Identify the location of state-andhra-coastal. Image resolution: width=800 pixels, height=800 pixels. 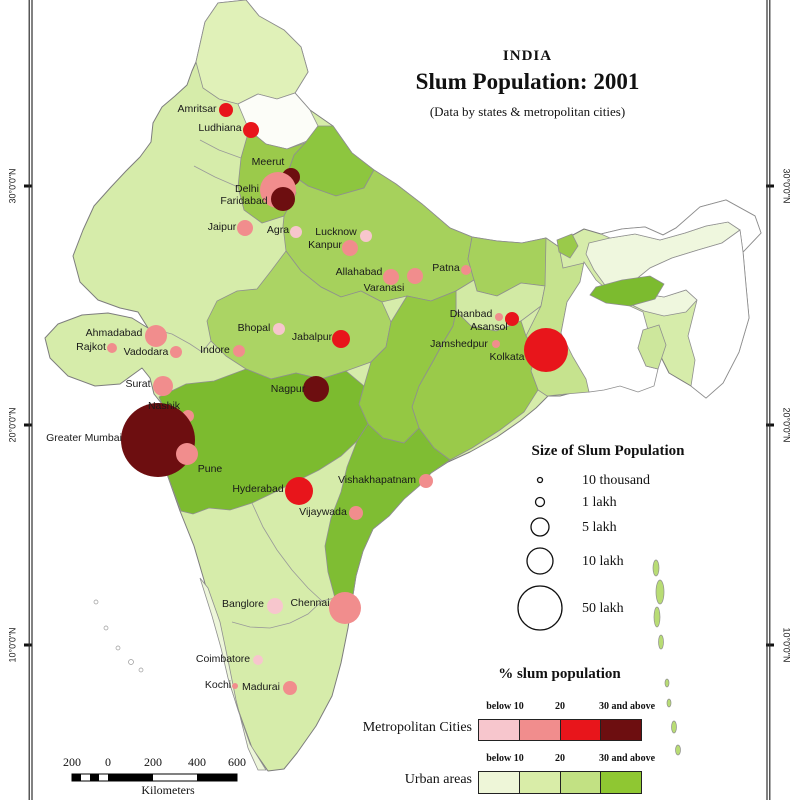
(387, 512).